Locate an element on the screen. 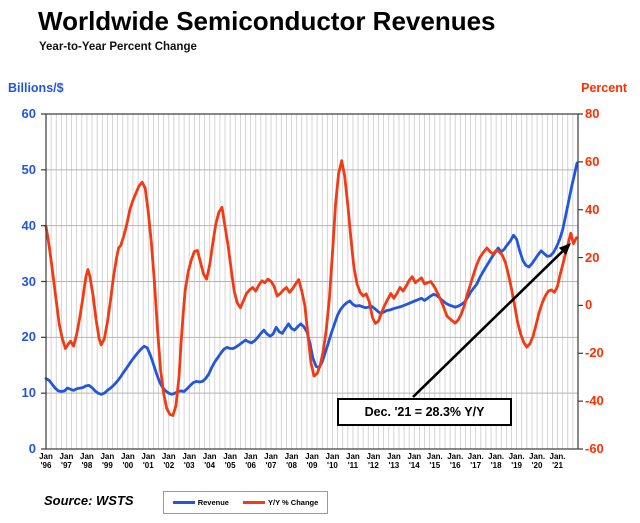 Image resolution: width=640 pixels, height=523 pixels. right-tick-label: 60 is located at coordinates (592, 161).